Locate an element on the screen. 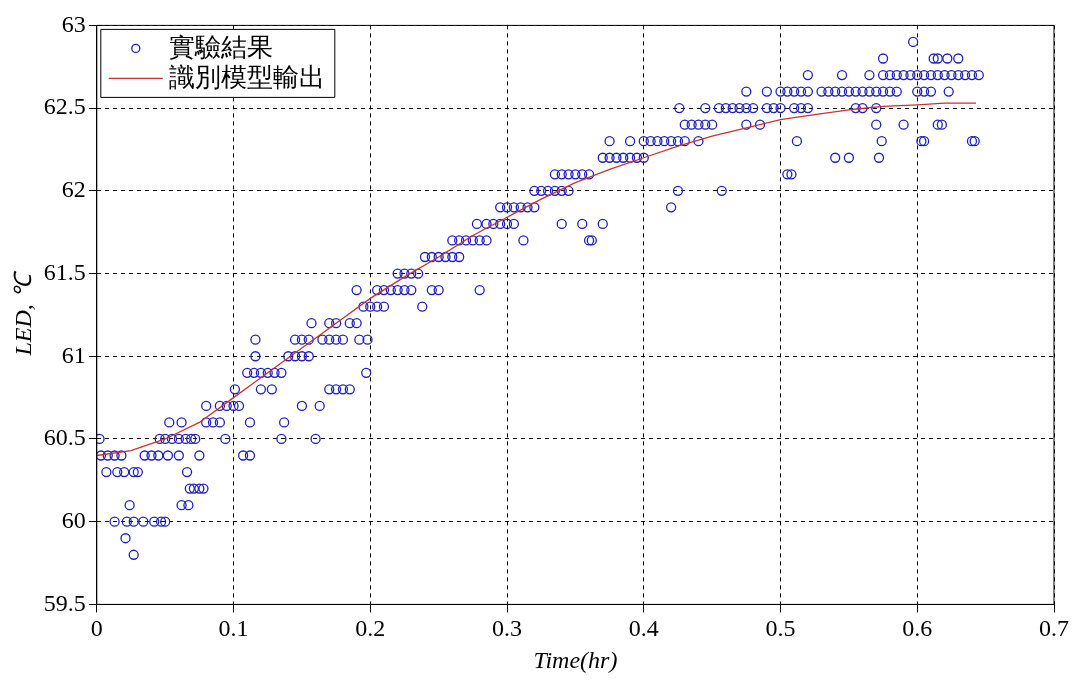  y-tick-label: 61 is located at coordinates (73, 354).